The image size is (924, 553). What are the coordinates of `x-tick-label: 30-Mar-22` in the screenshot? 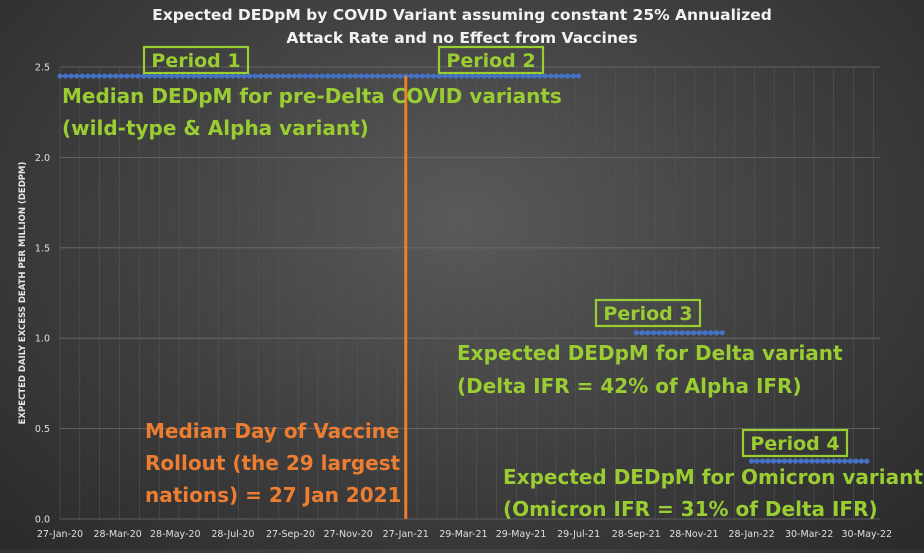 It's located at (809, 534).